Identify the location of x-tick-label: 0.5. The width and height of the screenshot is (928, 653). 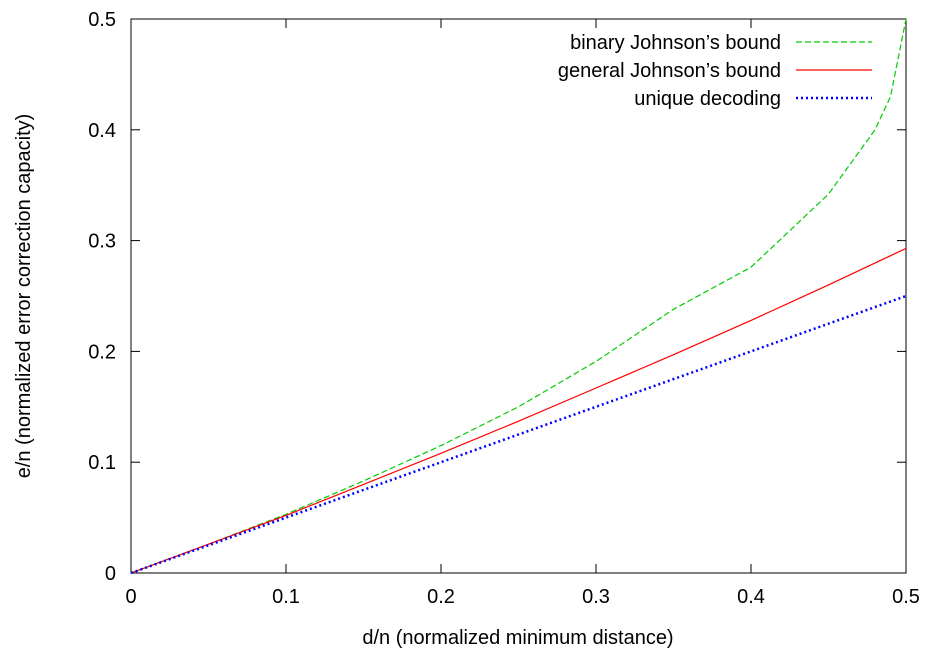
(906, 597).